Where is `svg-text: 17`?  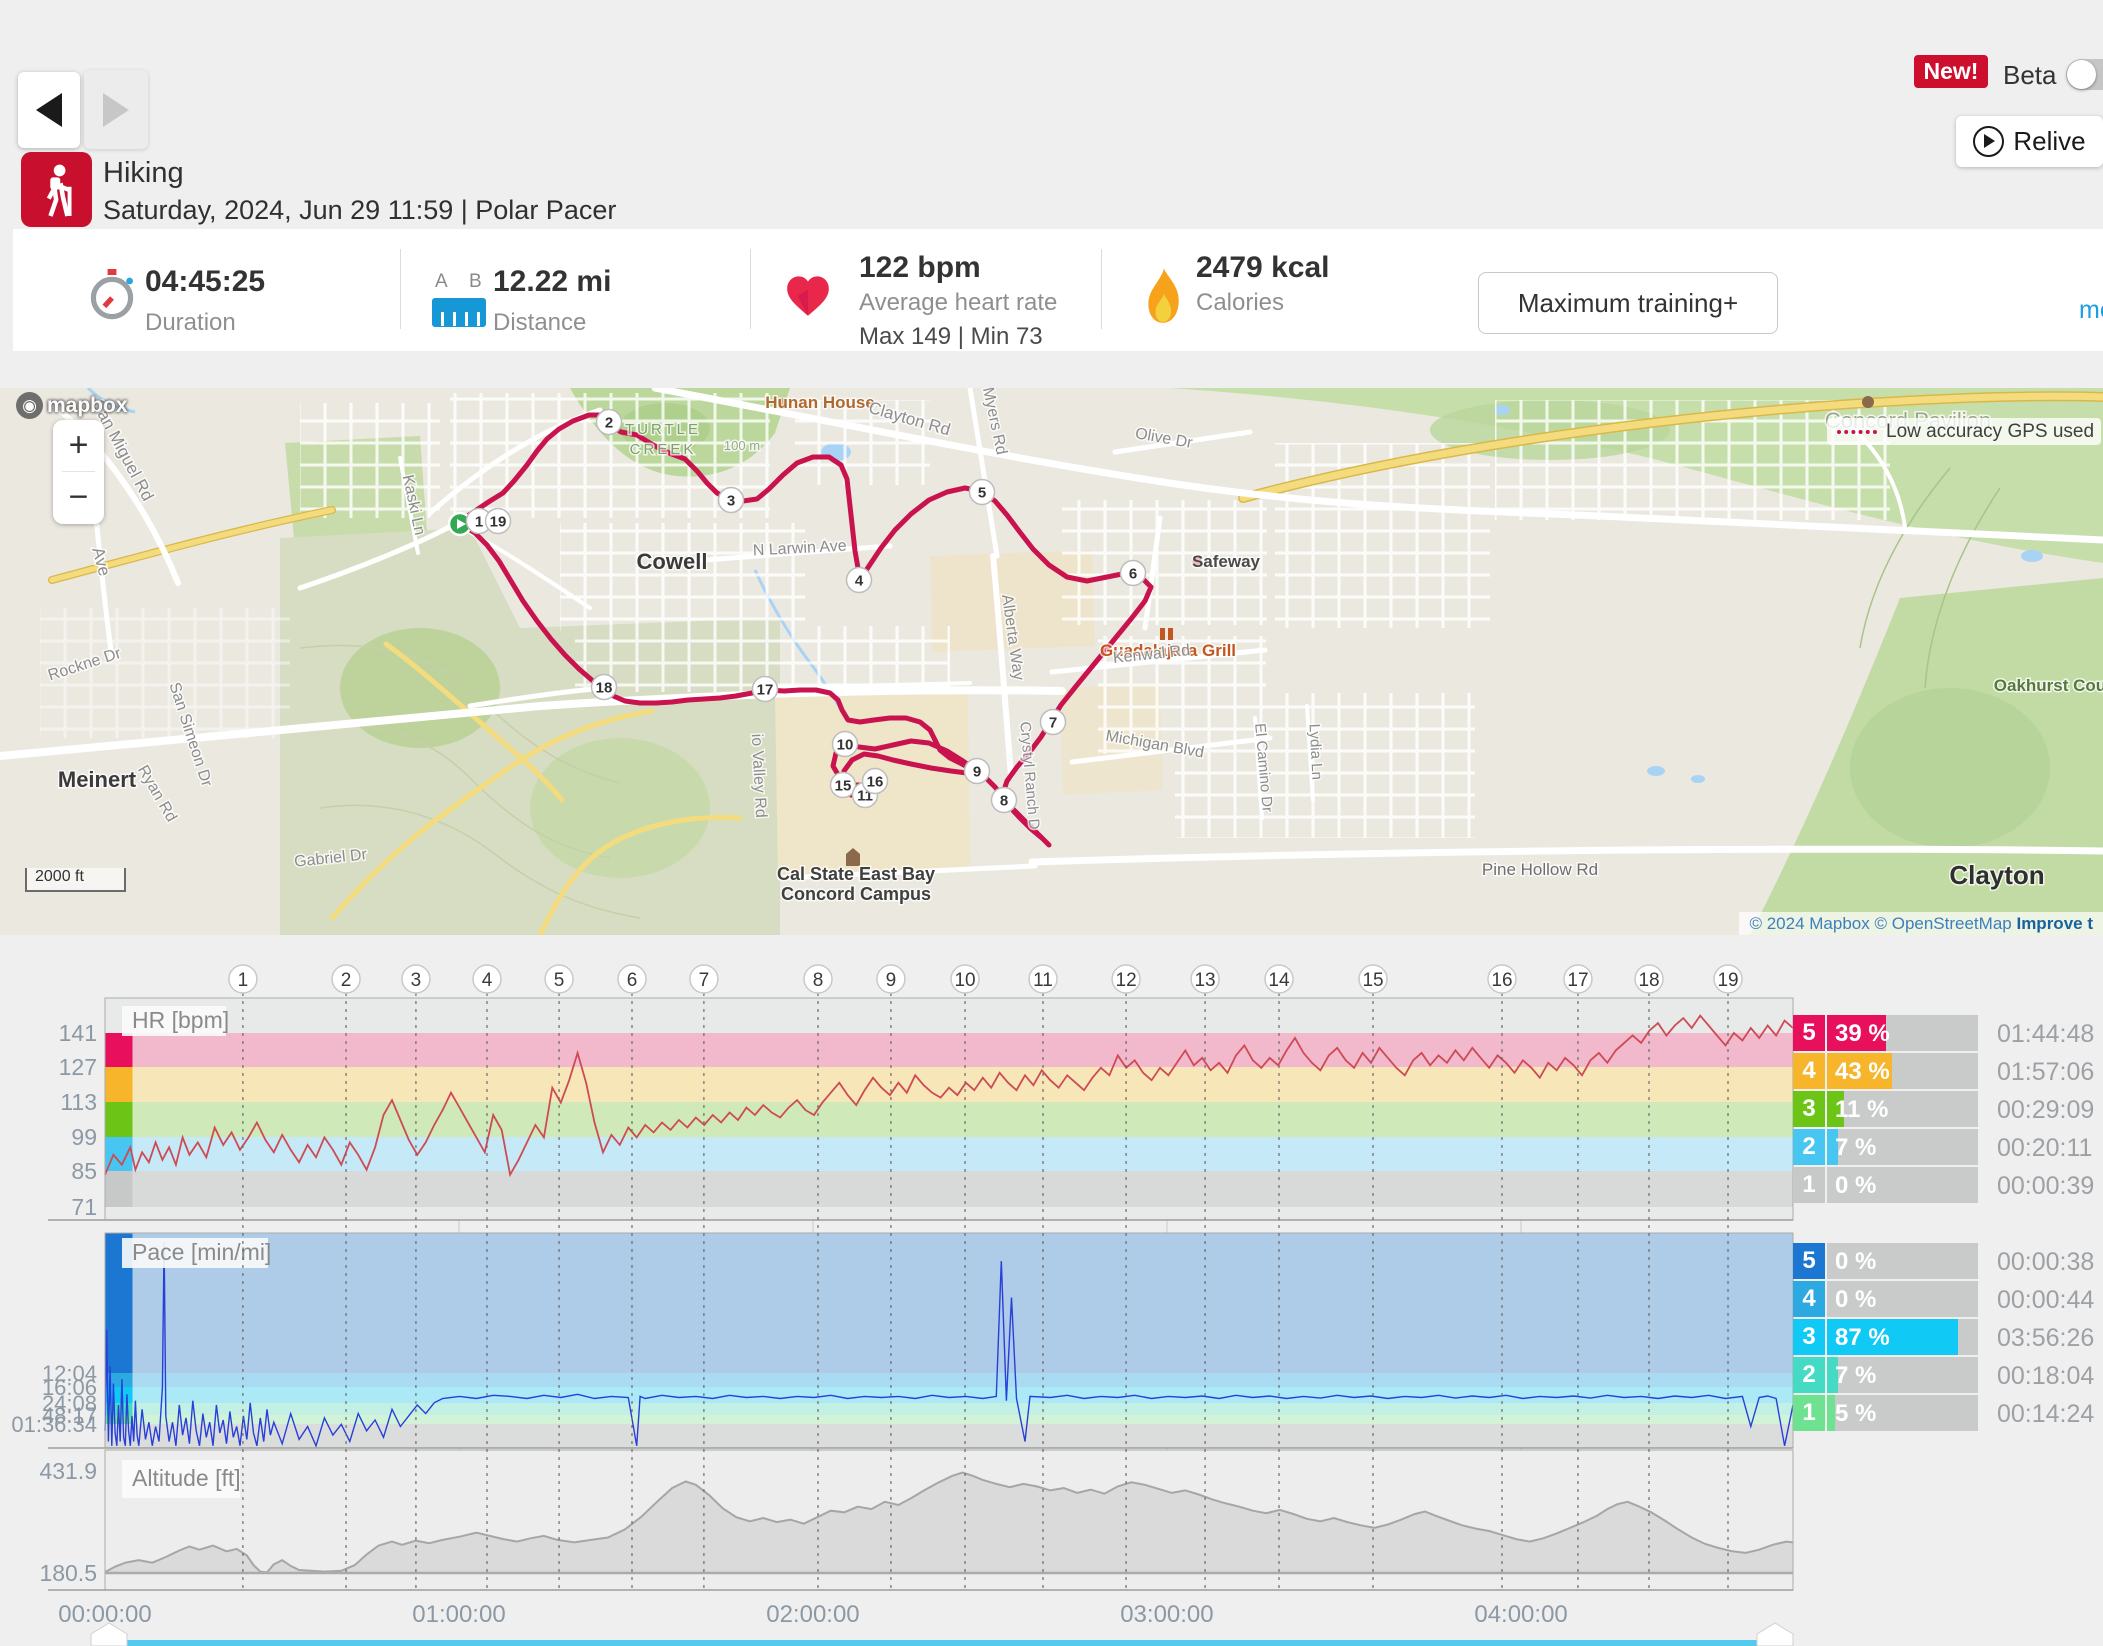
svg-text: 17 is located at coordinates (765, 690).